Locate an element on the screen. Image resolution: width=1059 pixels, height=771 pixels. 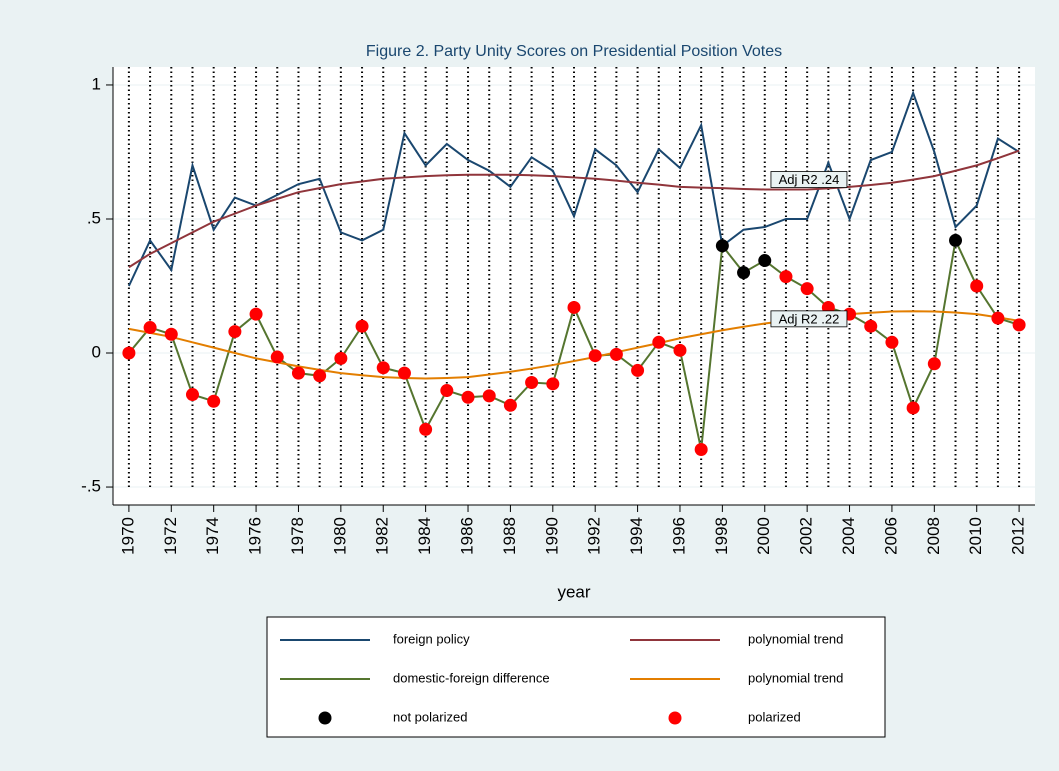
x-tick-label: 1974 is located at coordinates (212, 536).